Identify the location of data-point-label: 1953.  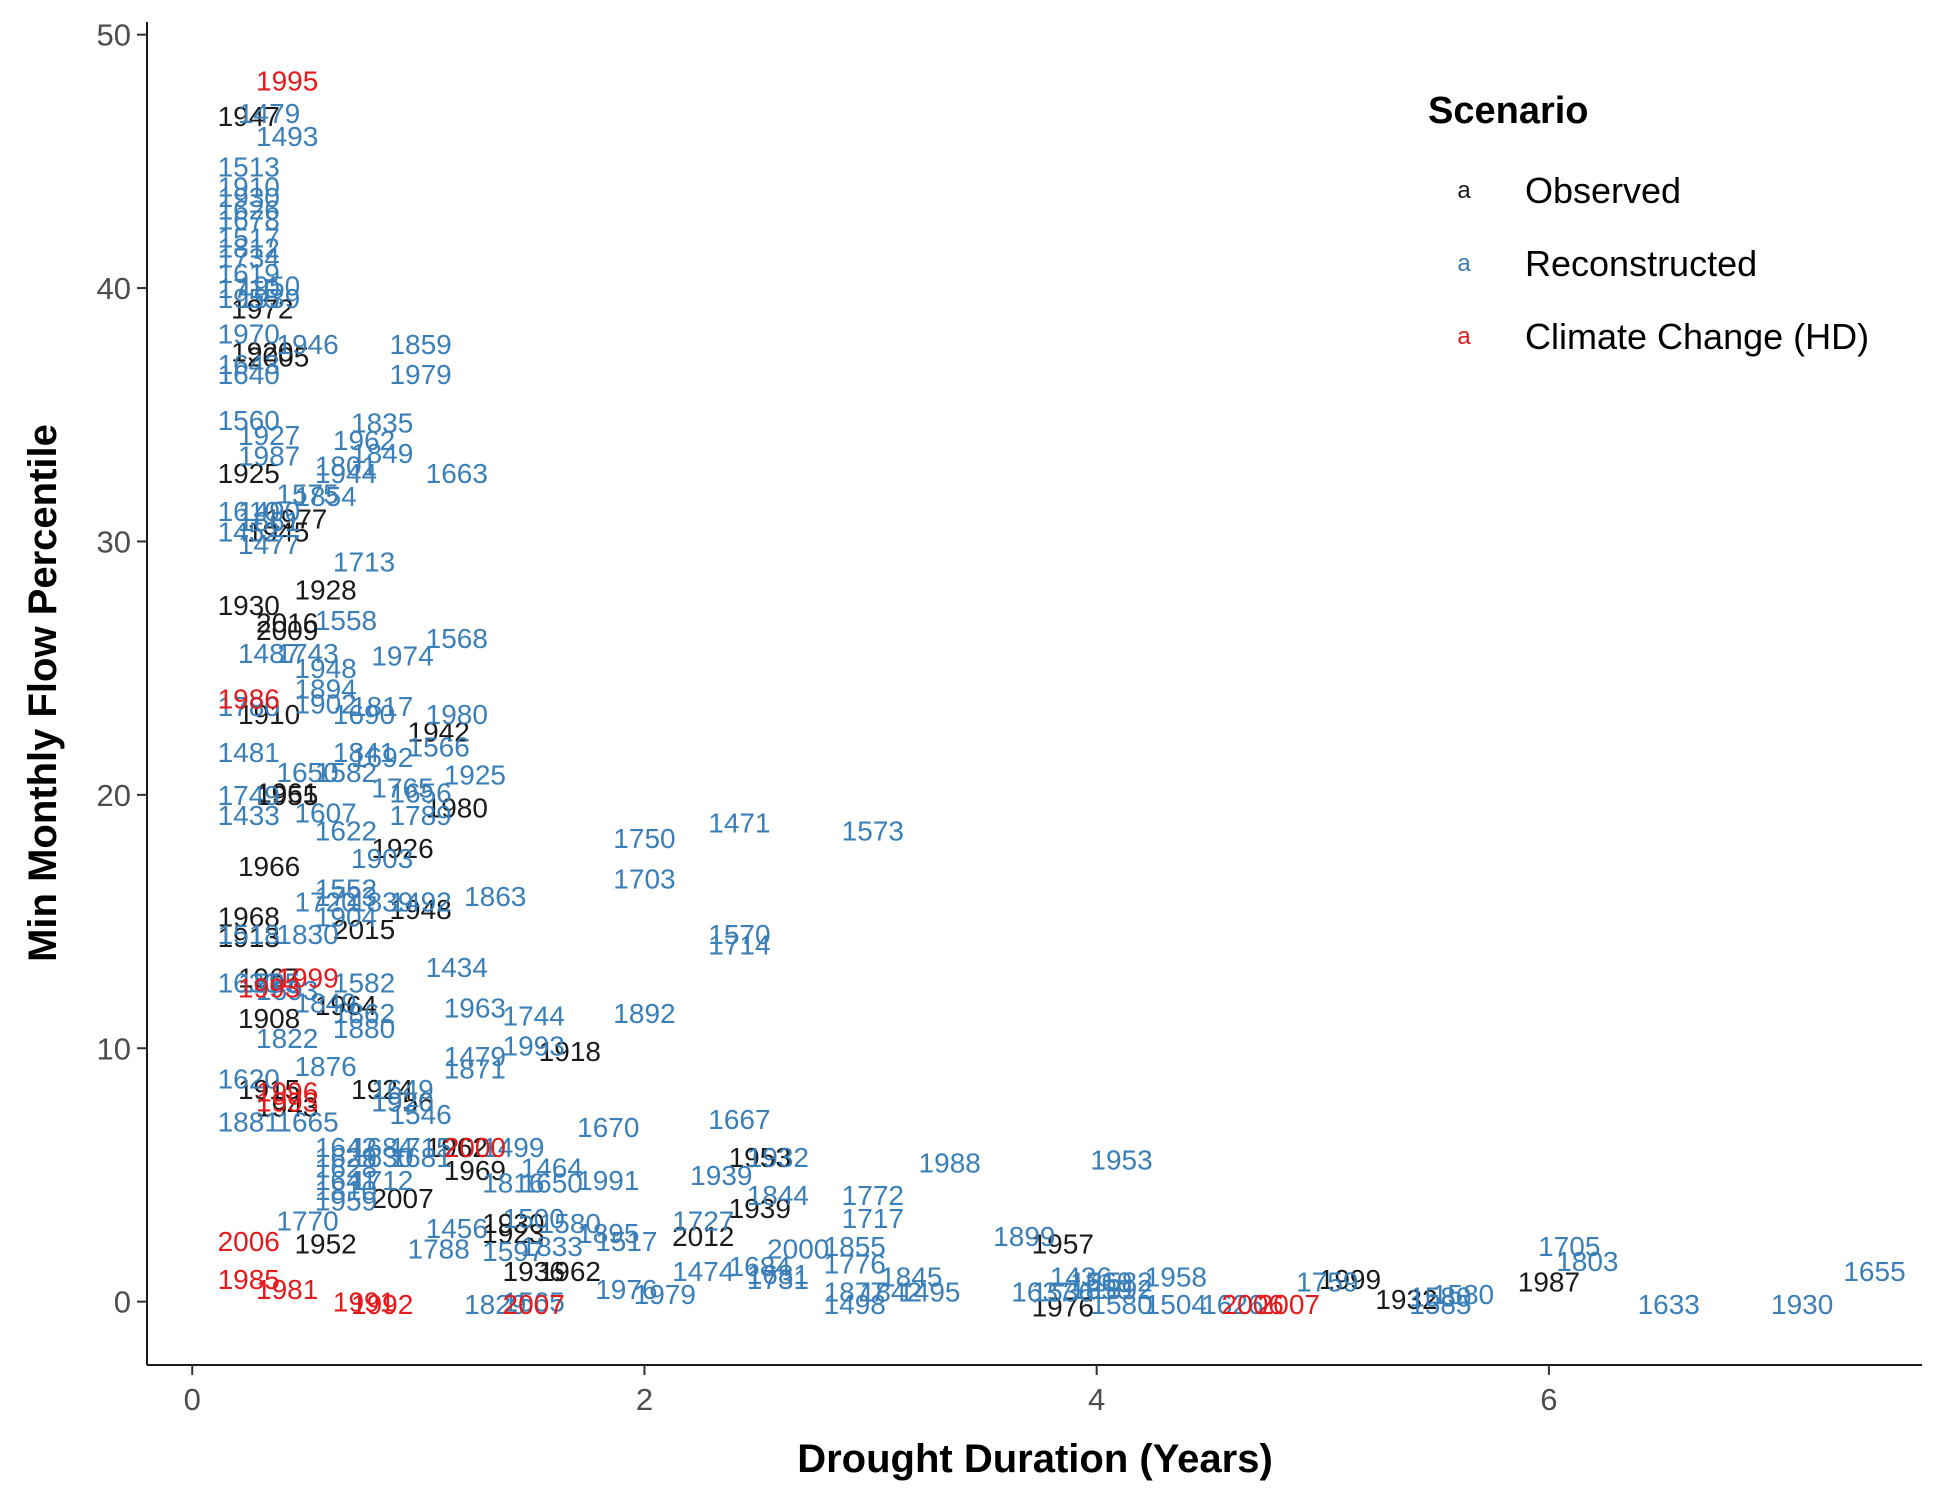
(1121, 1160).